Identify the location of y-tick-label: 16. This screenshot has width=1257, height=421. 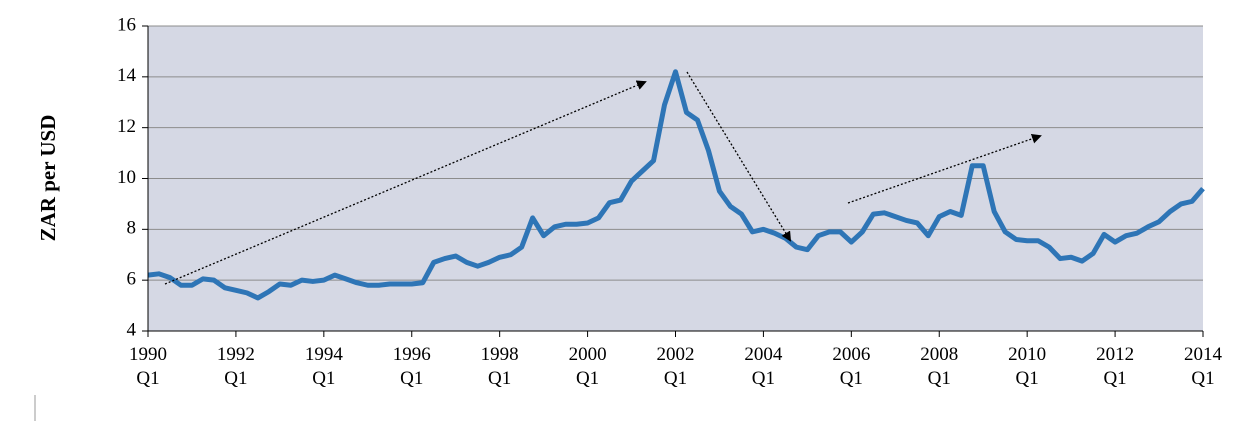
(126, 24).